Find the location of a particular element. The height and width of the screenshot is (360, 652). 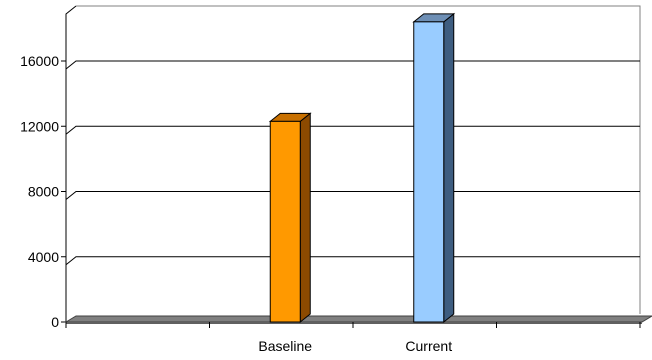

y-tick-label: 0 is located at coordinates (55, 322).